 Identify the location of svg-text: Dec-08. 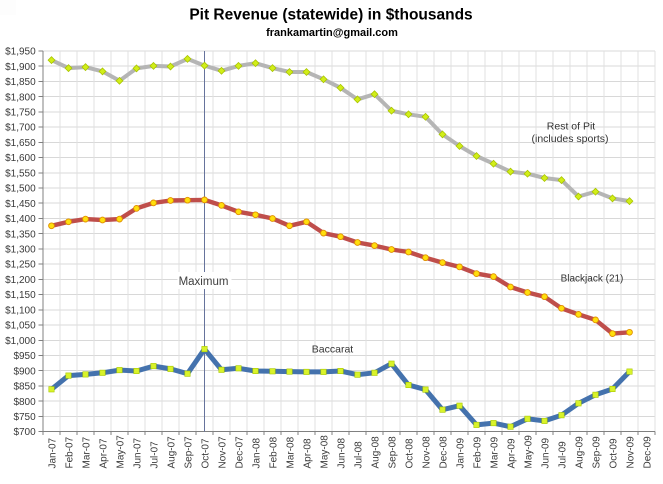
(444, 452).